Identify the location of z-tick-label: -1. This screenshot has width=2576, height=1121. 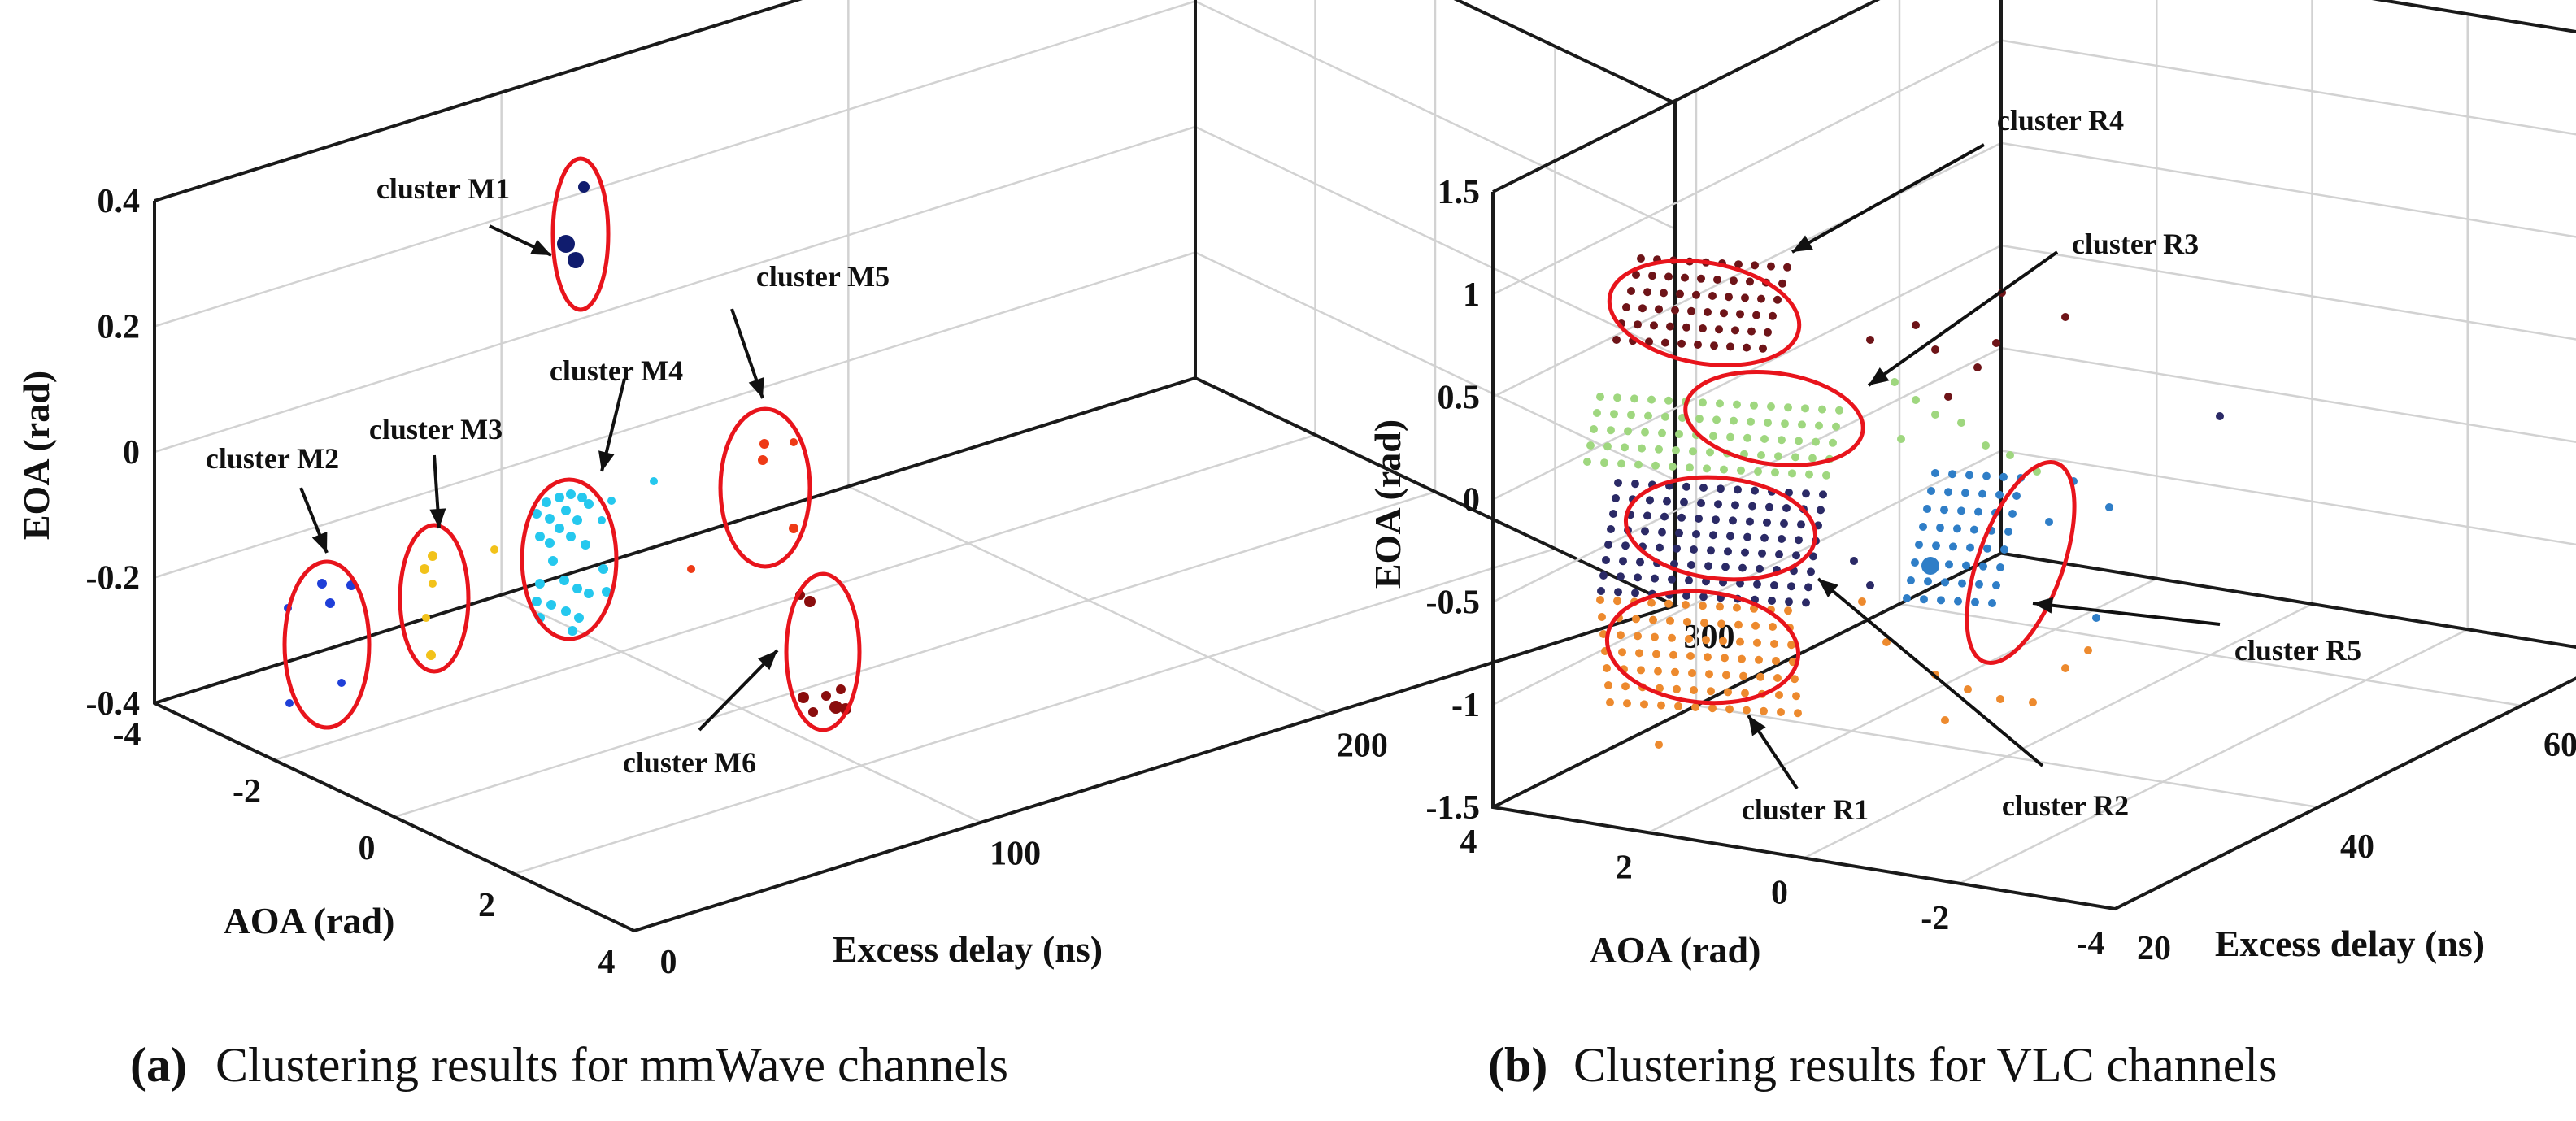
(1466, 705).